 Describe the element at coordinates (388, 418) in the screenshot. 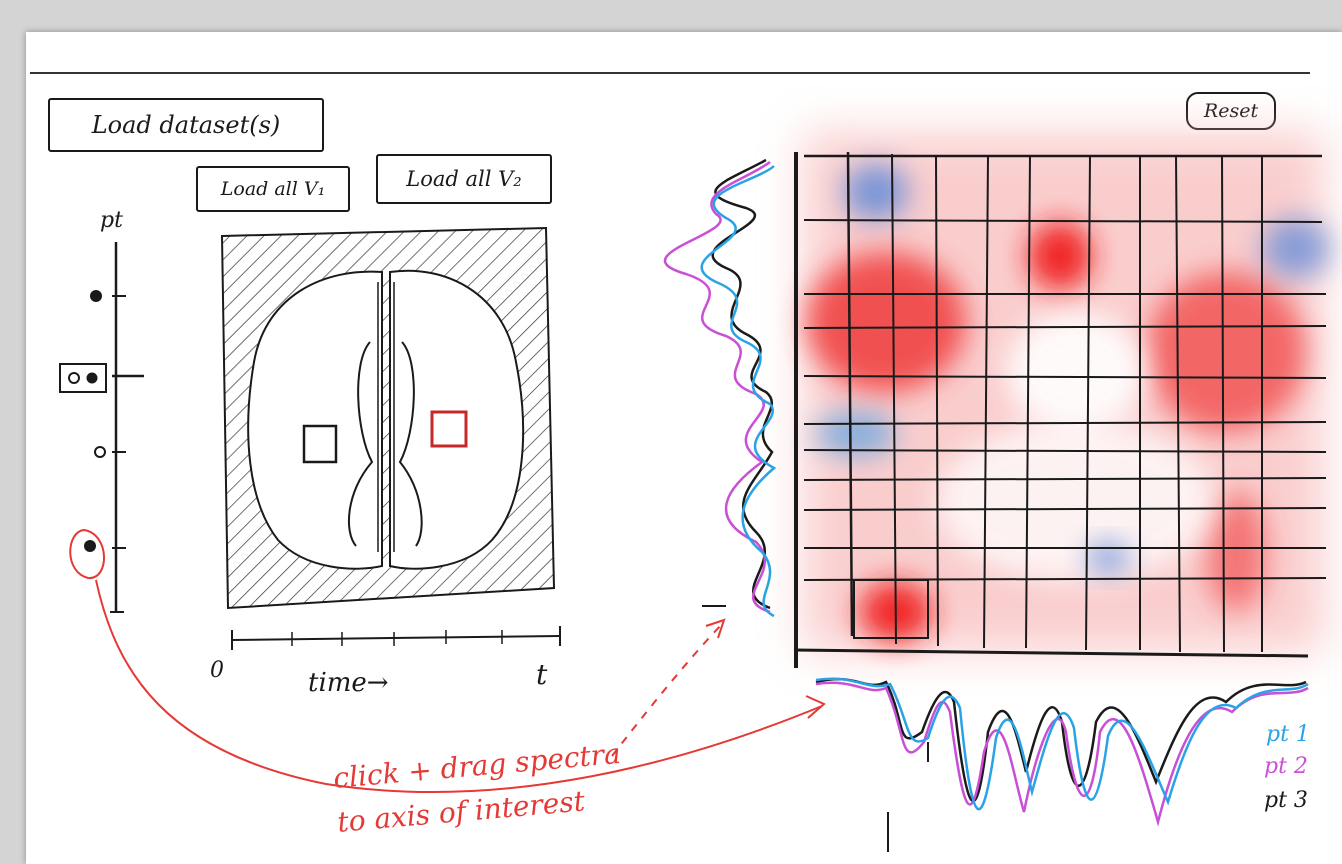

I see `brain-scan` at that location.